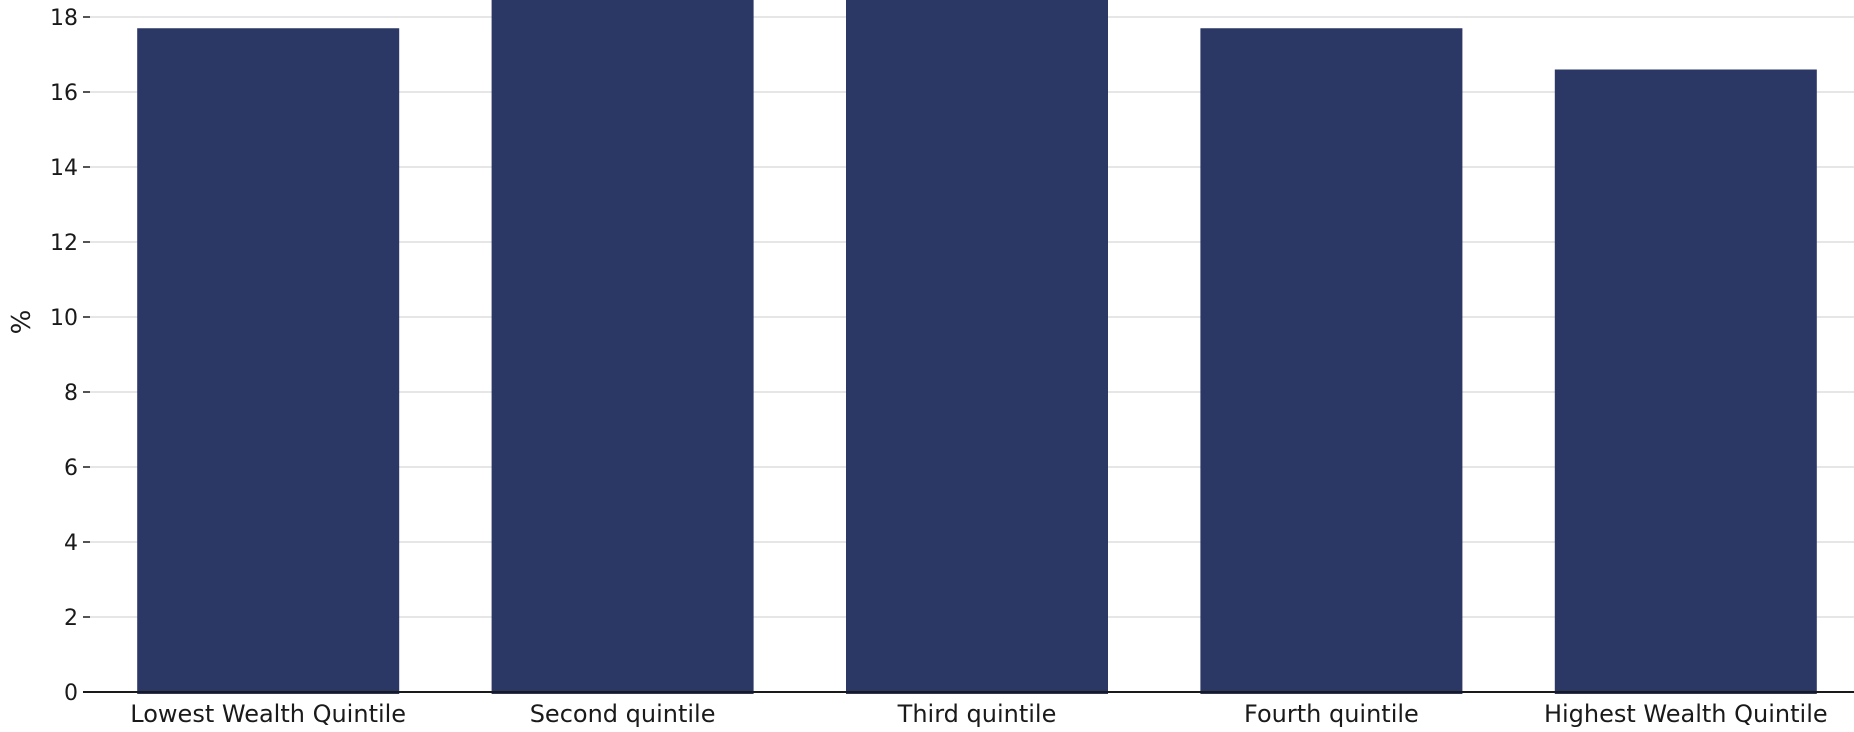 This screenshot has width=1854, height=732. What do you see at coordinates (268, 714) in the screenshot?
I see `x-category-label: Lowest Wealth Quintile` at bounding box center [268, 714].